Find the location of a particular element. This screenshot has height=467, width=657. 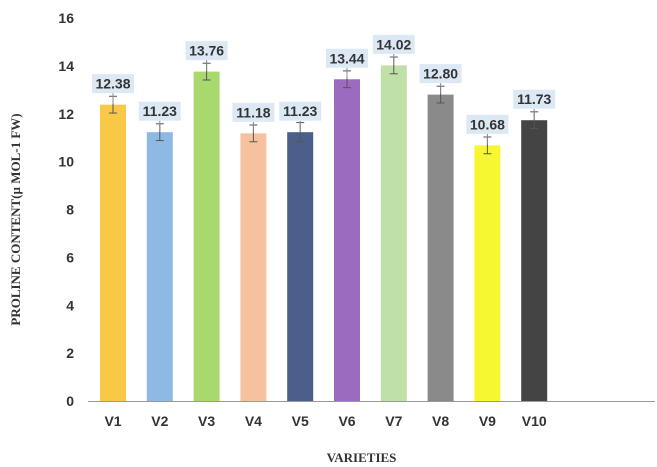

data-label-v3: 13.76 is located at coordinates (206, 56).